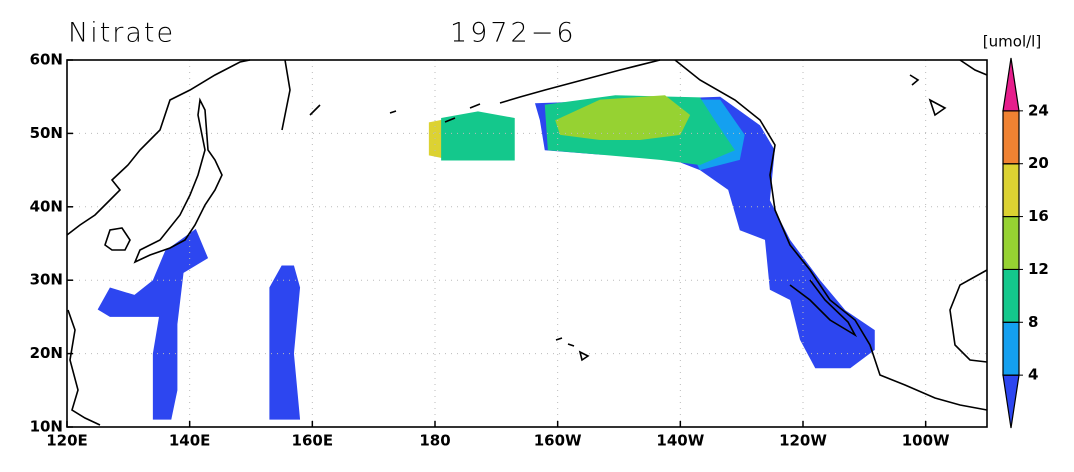 This screenshot has height=472, width=1074. What do you see at coordinates (926, 441) in the screenshot?
I see `x-tick-label: 100W` at bounding box center [926, 441].